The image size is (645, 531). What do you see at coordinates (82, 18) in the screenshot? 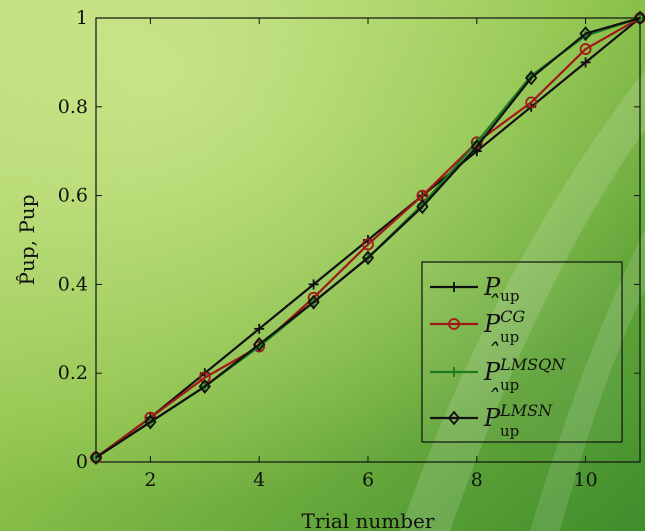
I see `y-tick-label: 1` at bounding box center [82, 18].